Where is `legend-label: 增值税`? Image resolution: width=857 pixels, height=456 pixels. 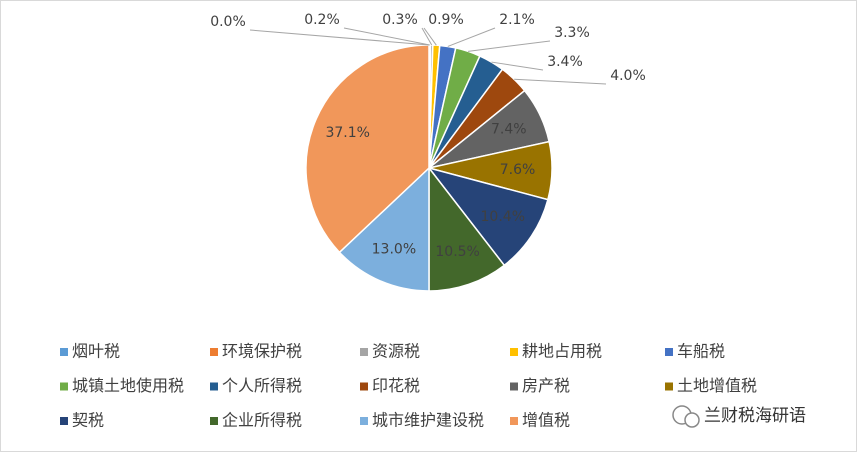 legend-label: 增值税 is located at coordinates (546, 420).